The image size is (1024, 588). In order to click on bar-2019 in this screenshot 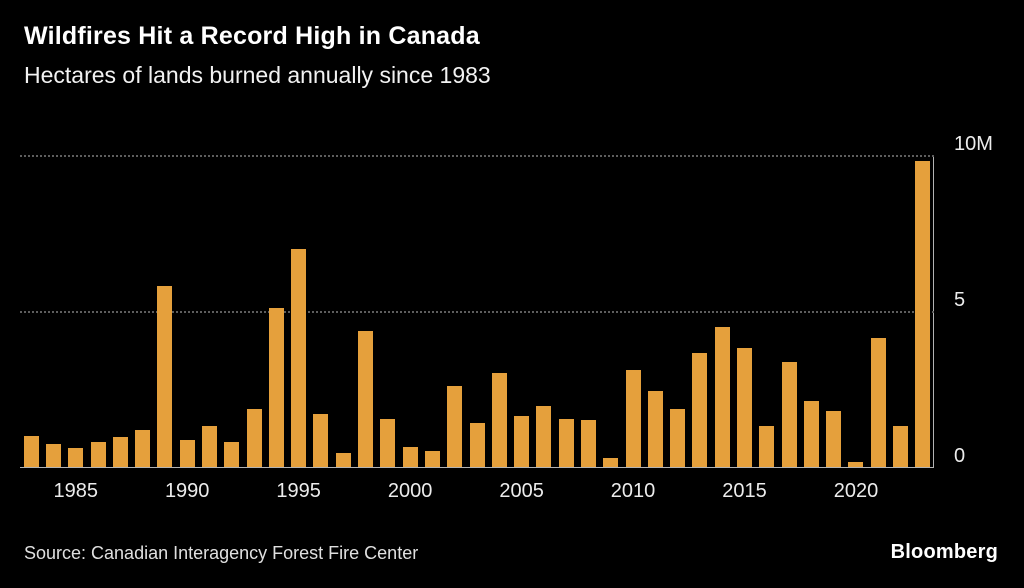, I will do `click(834, 438)`.